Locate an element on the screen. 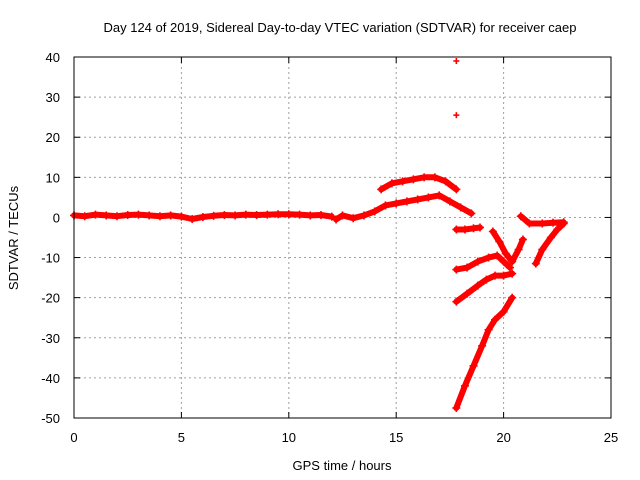  series-arc-neg3 is located at coordinates (468, 228).